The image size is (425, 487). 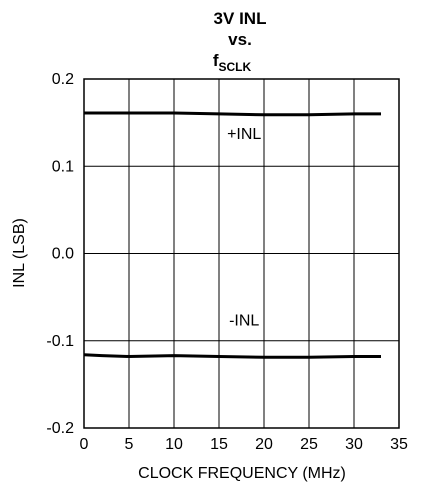 I want to click on y-tick-label: -0.2, so click(x=60, y=428).